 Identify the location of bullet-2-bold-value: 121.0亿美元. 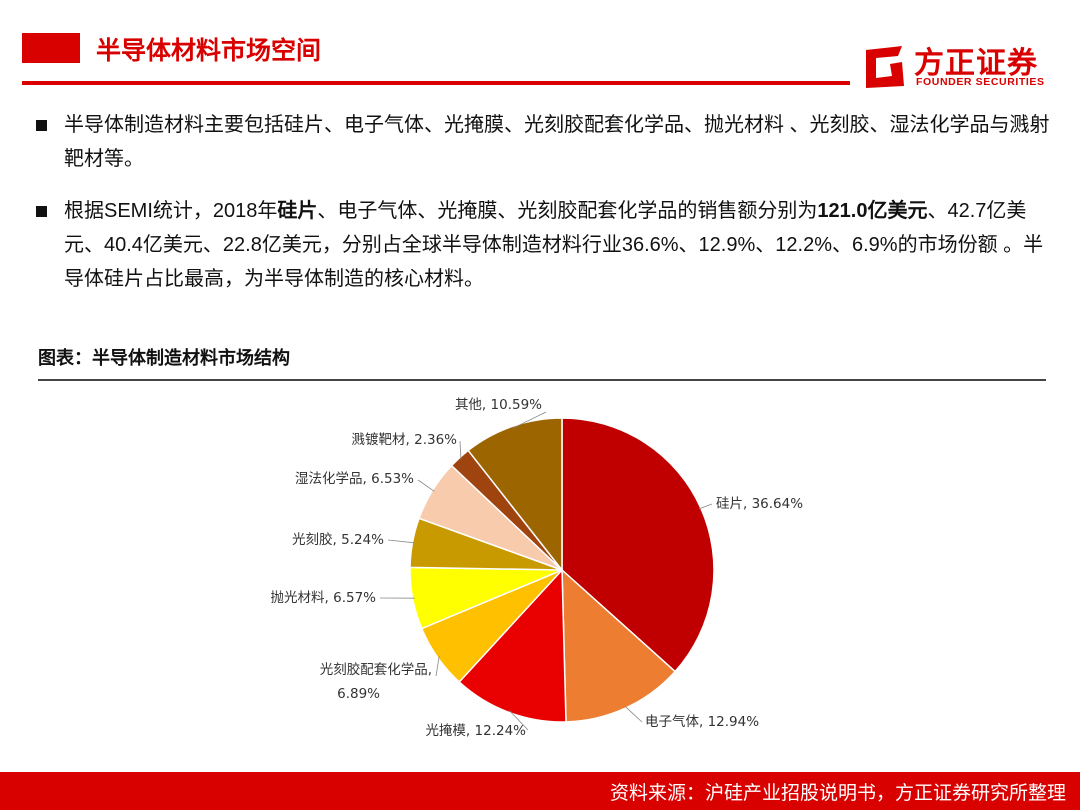
(872, 211).